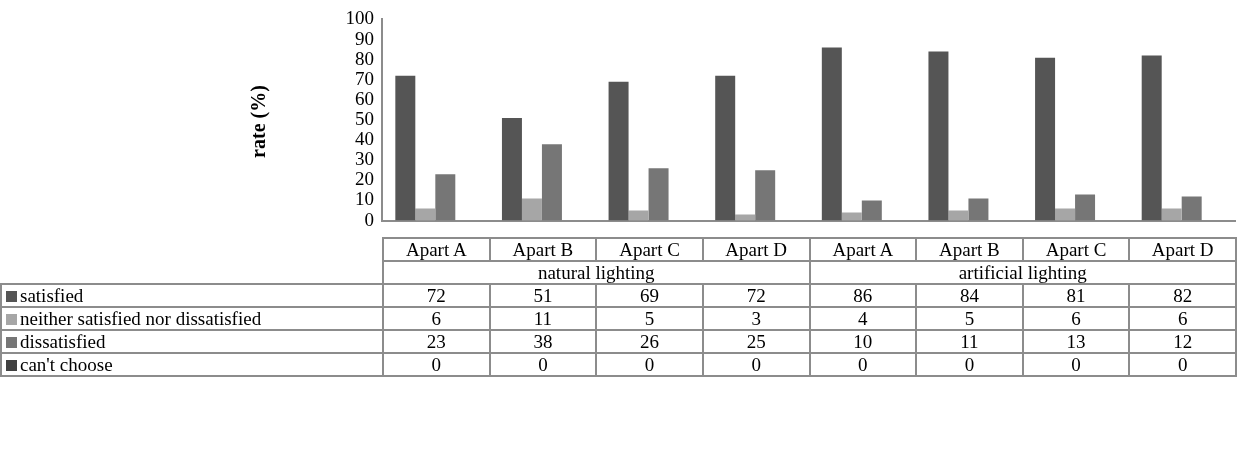 Image resolution: width=1237 pixels, height=464 pixels. What do you see at coordinates (192, 341) in the screenshot?
I see `legend-label: dissatisfied` at bounding box center [192, 341].